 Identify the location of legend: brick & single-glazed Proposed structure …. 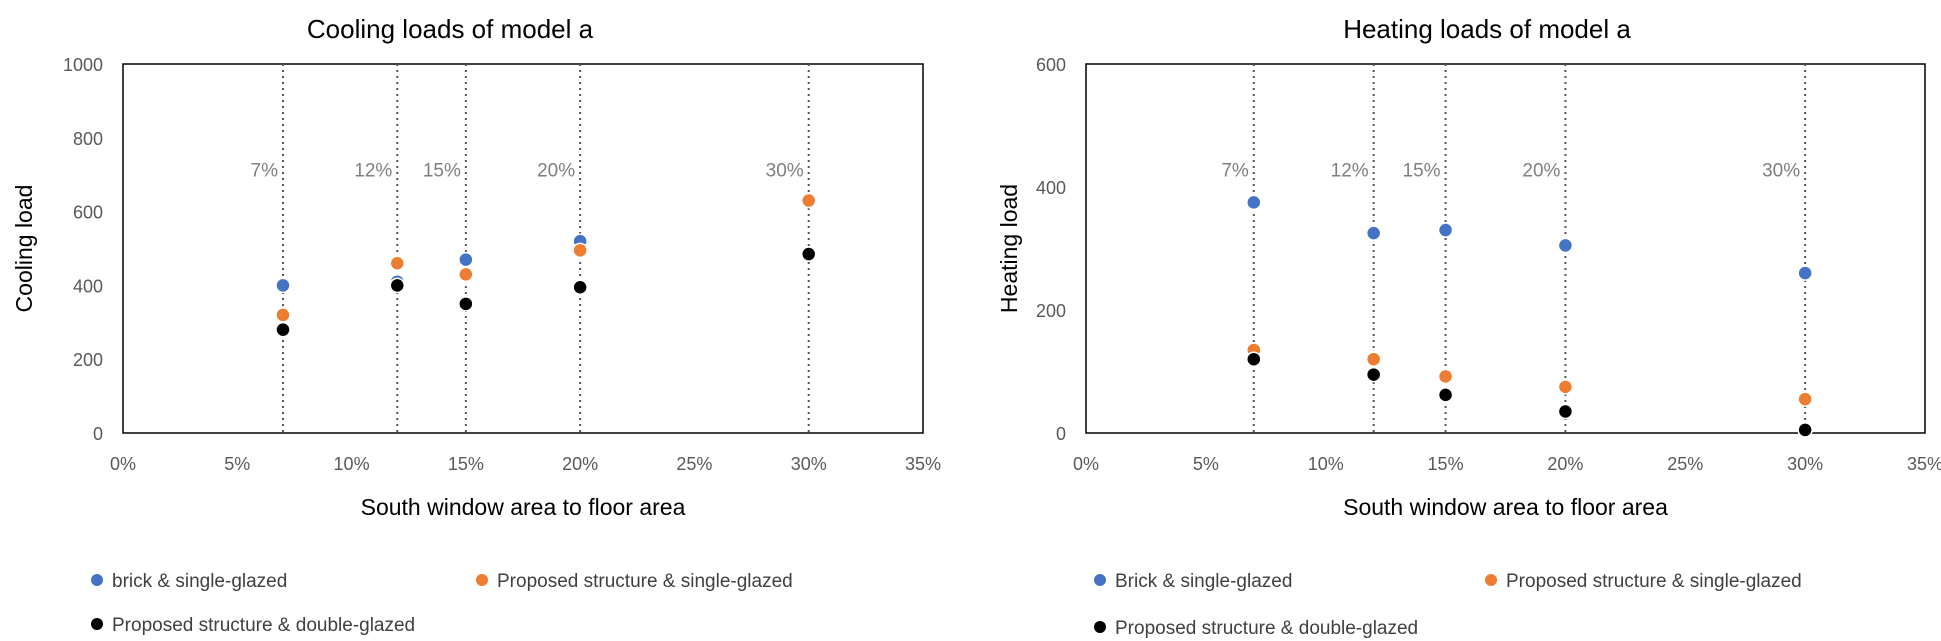
(442, 603).